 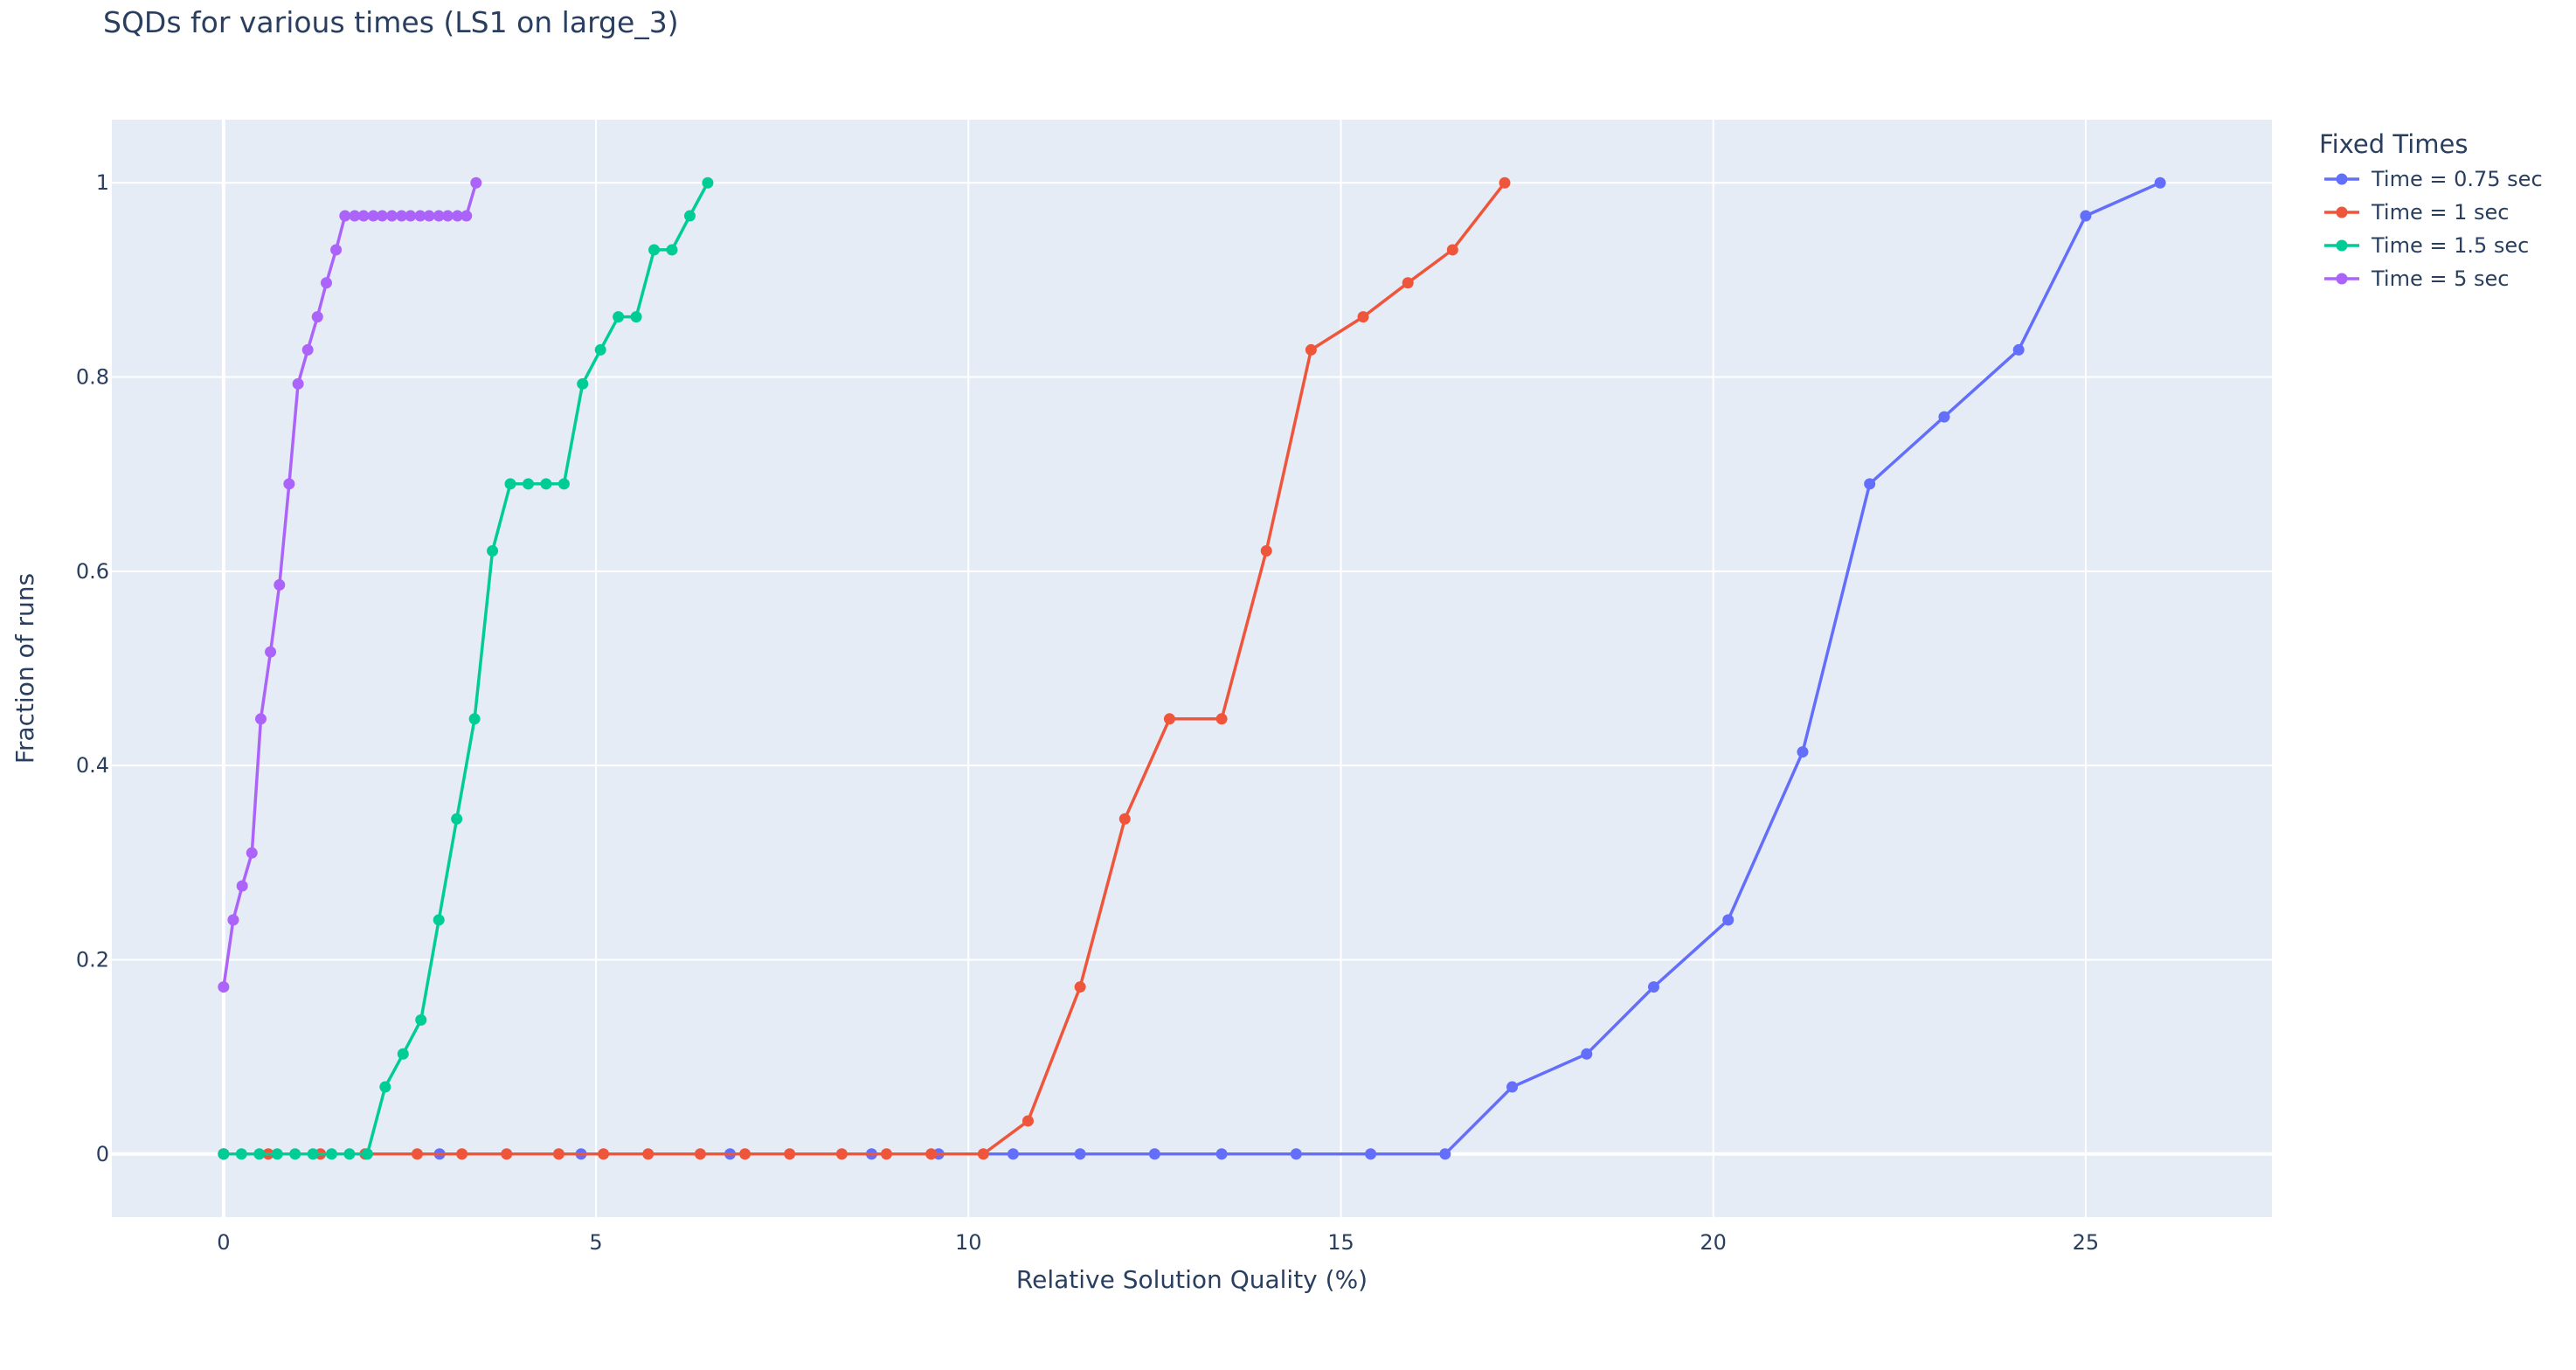 I want to click on series-line, so click(x=466, y=669).